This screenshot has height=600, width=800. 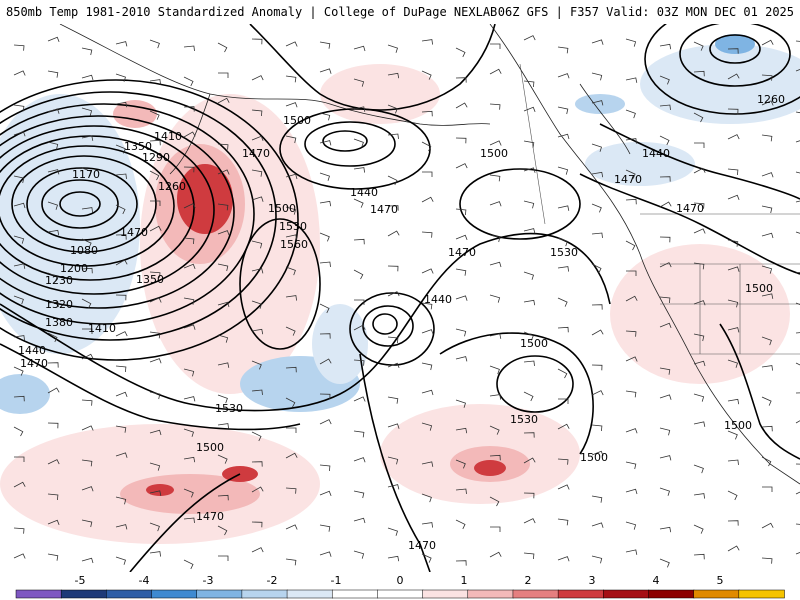 I want to click on state-borders, so click(x=730, y=309).